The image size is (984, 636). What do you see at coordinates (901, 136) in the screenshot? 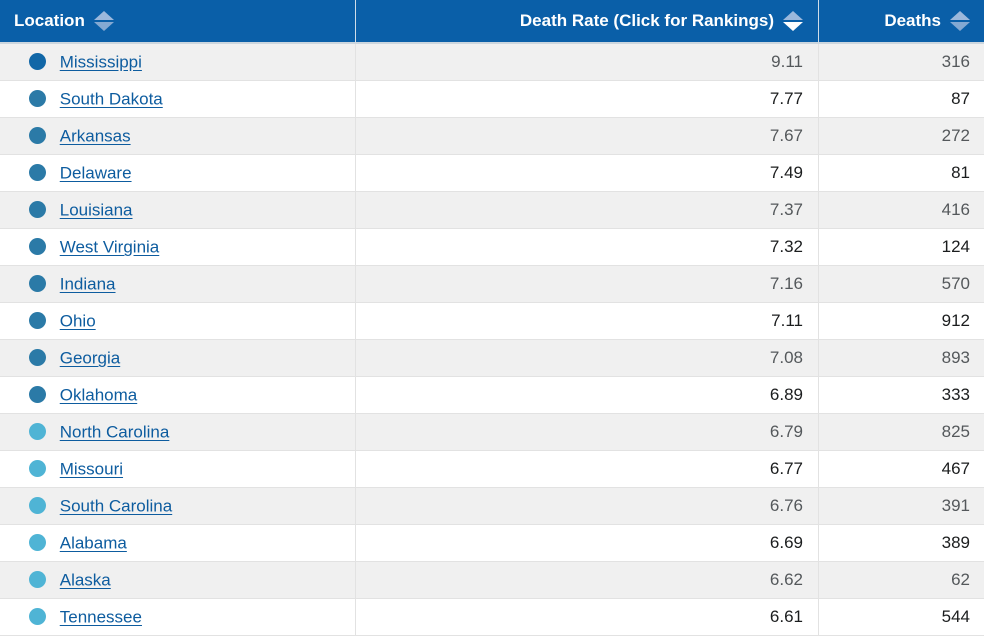
I see `deaths-cell: 272` at bounding box center [901, 136].